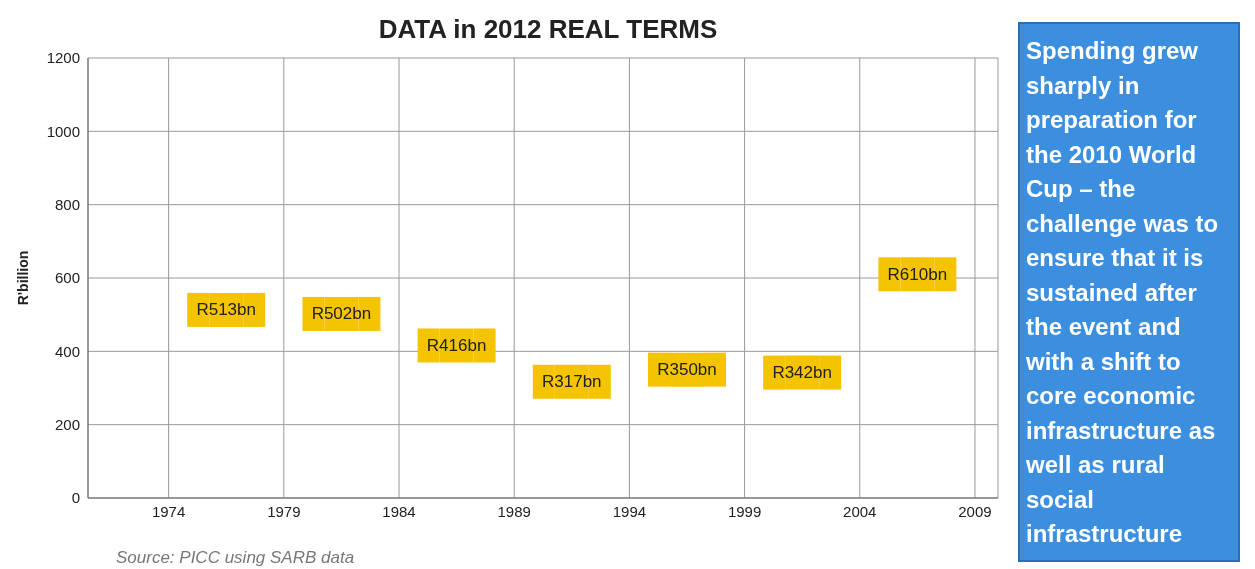 Image resolution: width=1255 pixels, height=569 pixels. I want to click on x-tick-label: 1994, so click(629, 511).